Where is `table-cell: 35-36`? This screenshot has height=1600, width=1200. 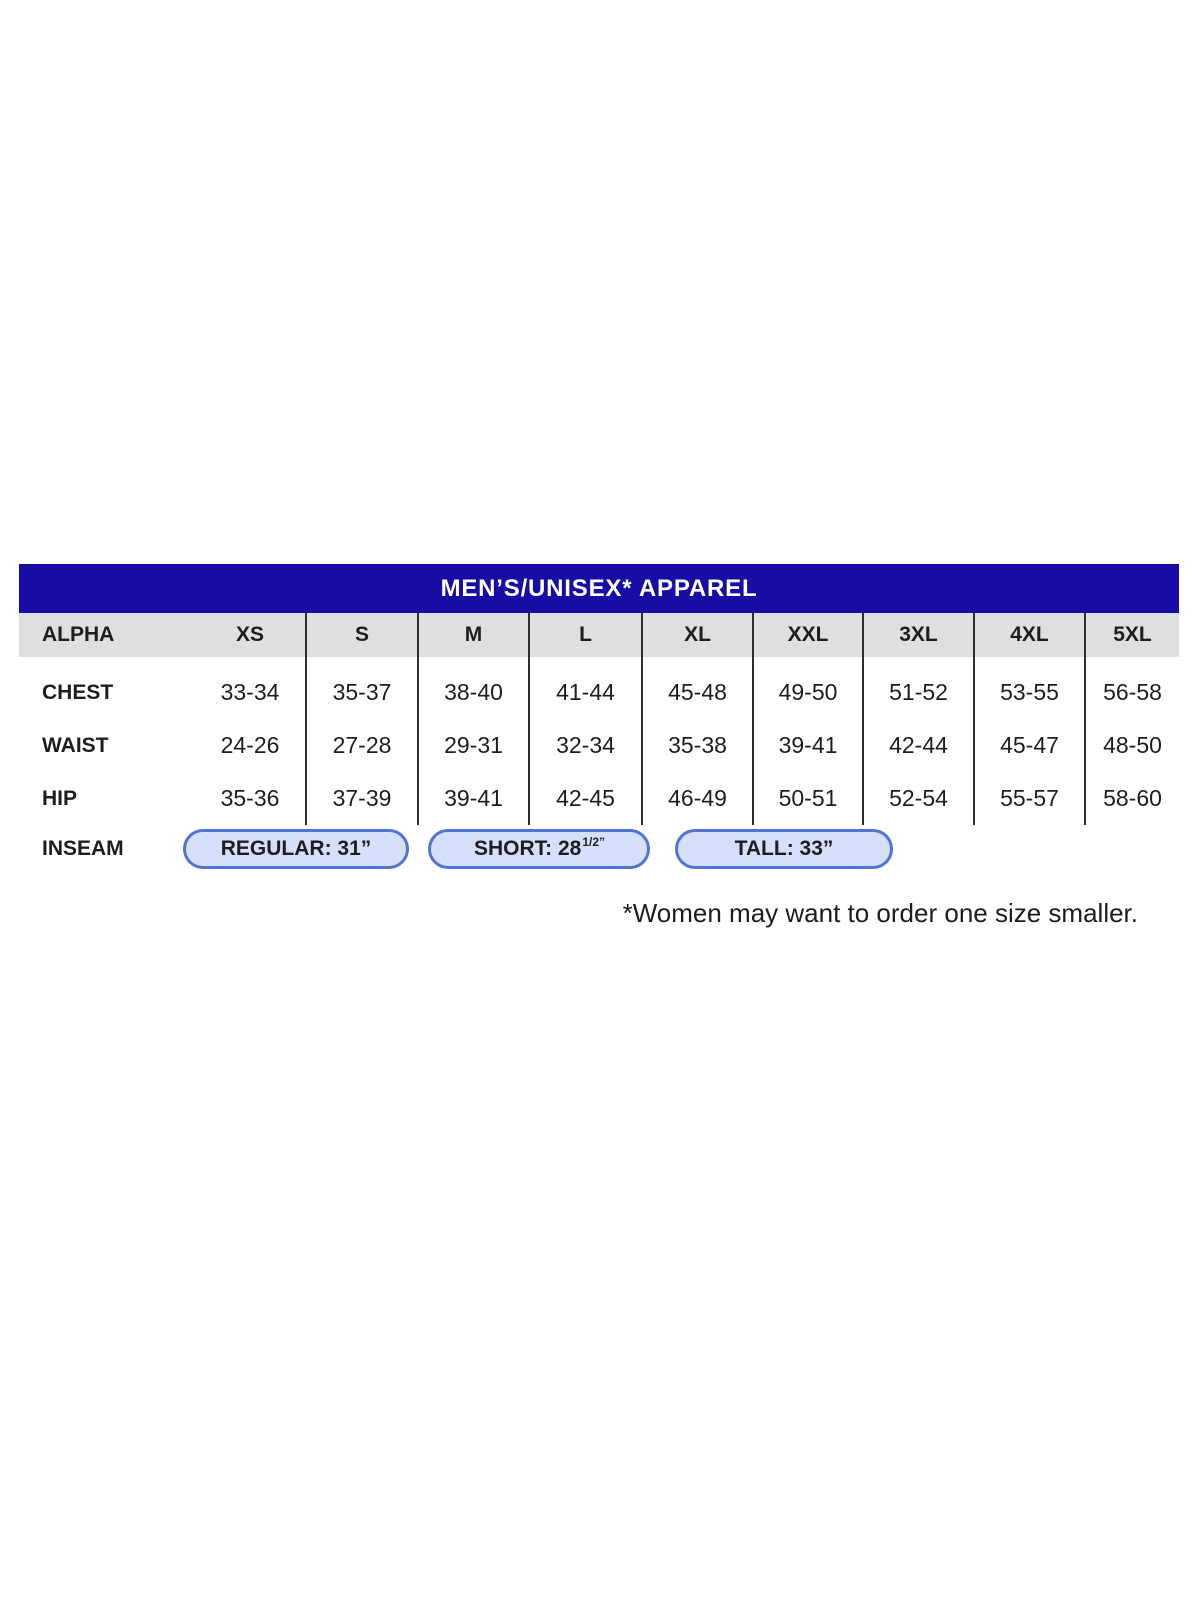
table-cell: 35-36 is located at coordinates (251, 798).